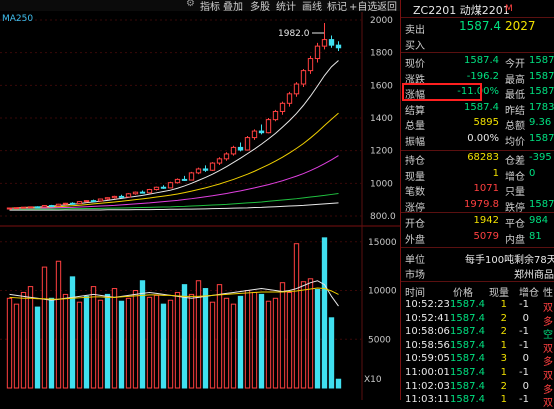 Image resolution: width=554 pixels, height=409 pixels. What do you see at coordinates (515, 208) in the screenshot?
I see `quote-label: 跌停` at bounding box center [515, 208].